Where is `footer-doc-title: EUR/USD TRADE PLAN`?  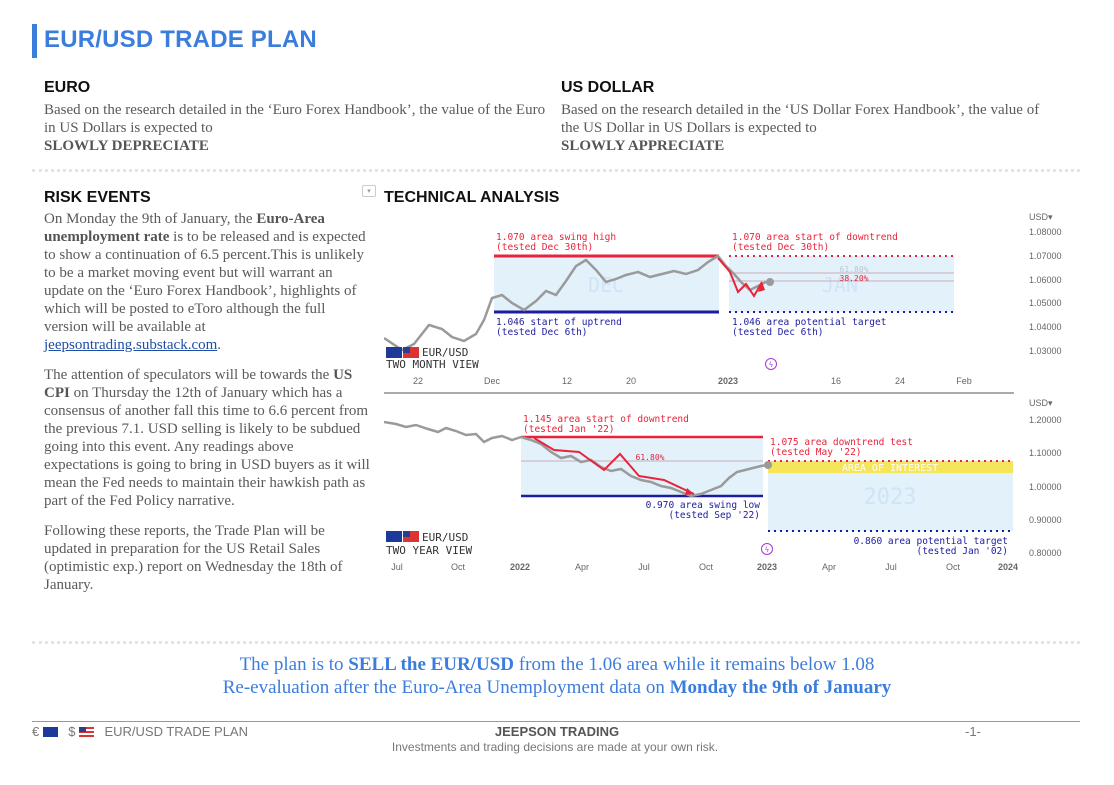
footer-doc-title: EUR/USD TRADE PLAN is located at coordinates (176, 731).